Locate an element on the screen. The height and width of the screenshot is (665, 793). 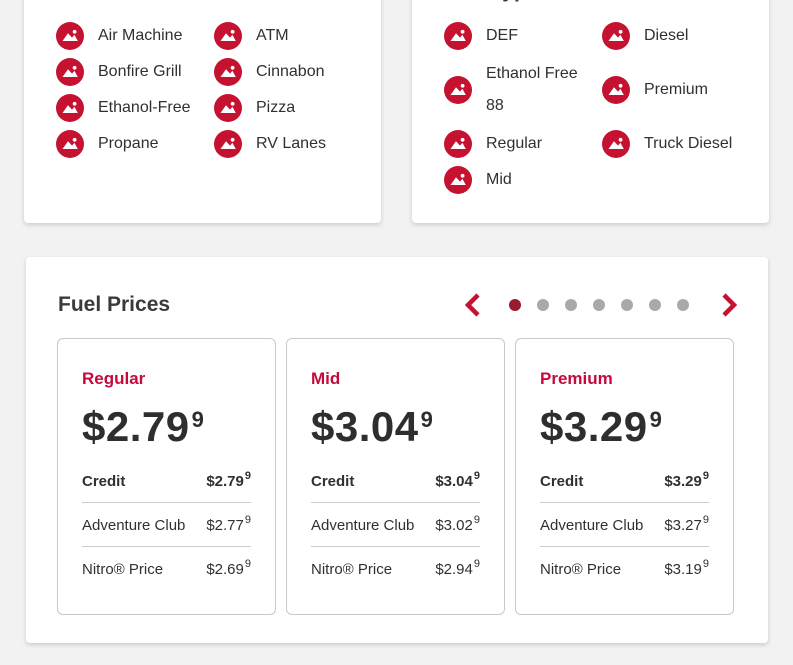
fuel-type-label: Diesel is located at coordinates (666, 35).